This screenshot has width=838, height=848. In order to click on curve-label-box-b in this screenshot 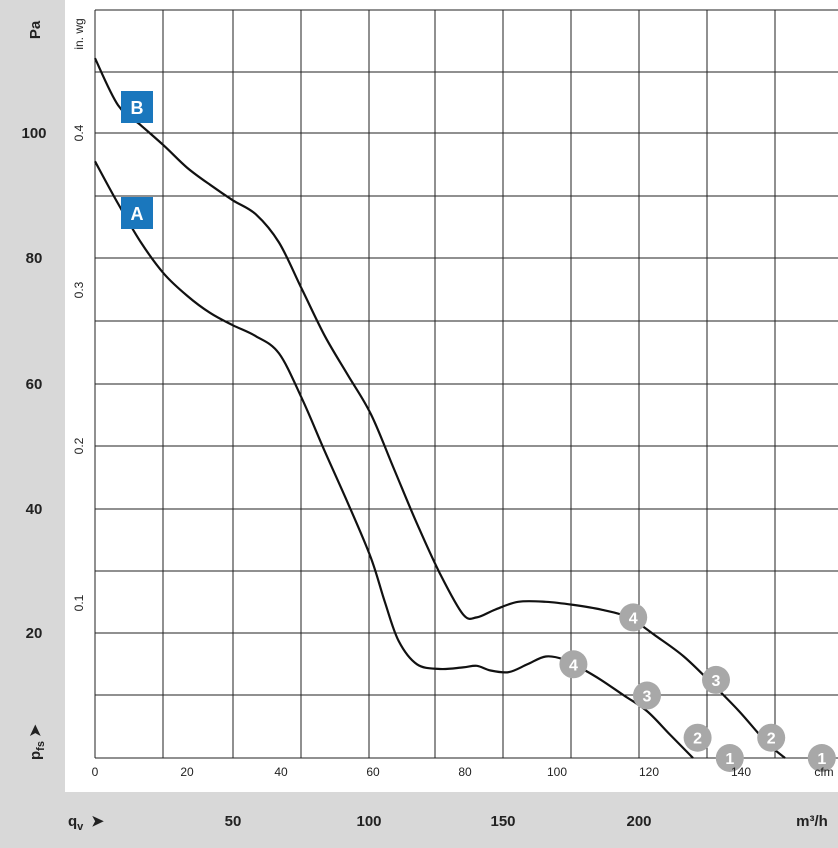, I will do `click(137, 107)`.